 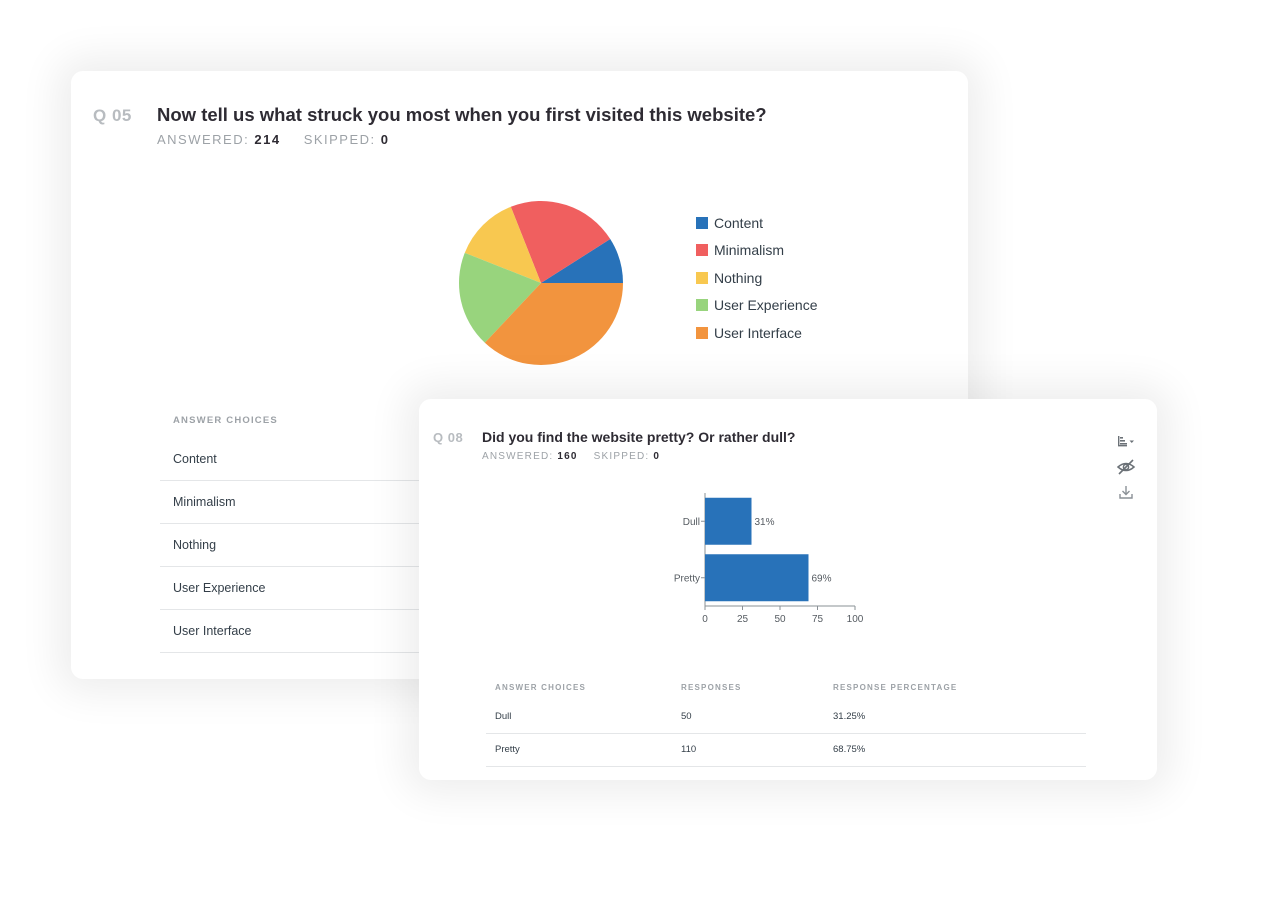 What do you see at coordinates (849, 749) in the screenshot?
I see `percentage-cell: 68.75%` at bounding box center [849, 749].